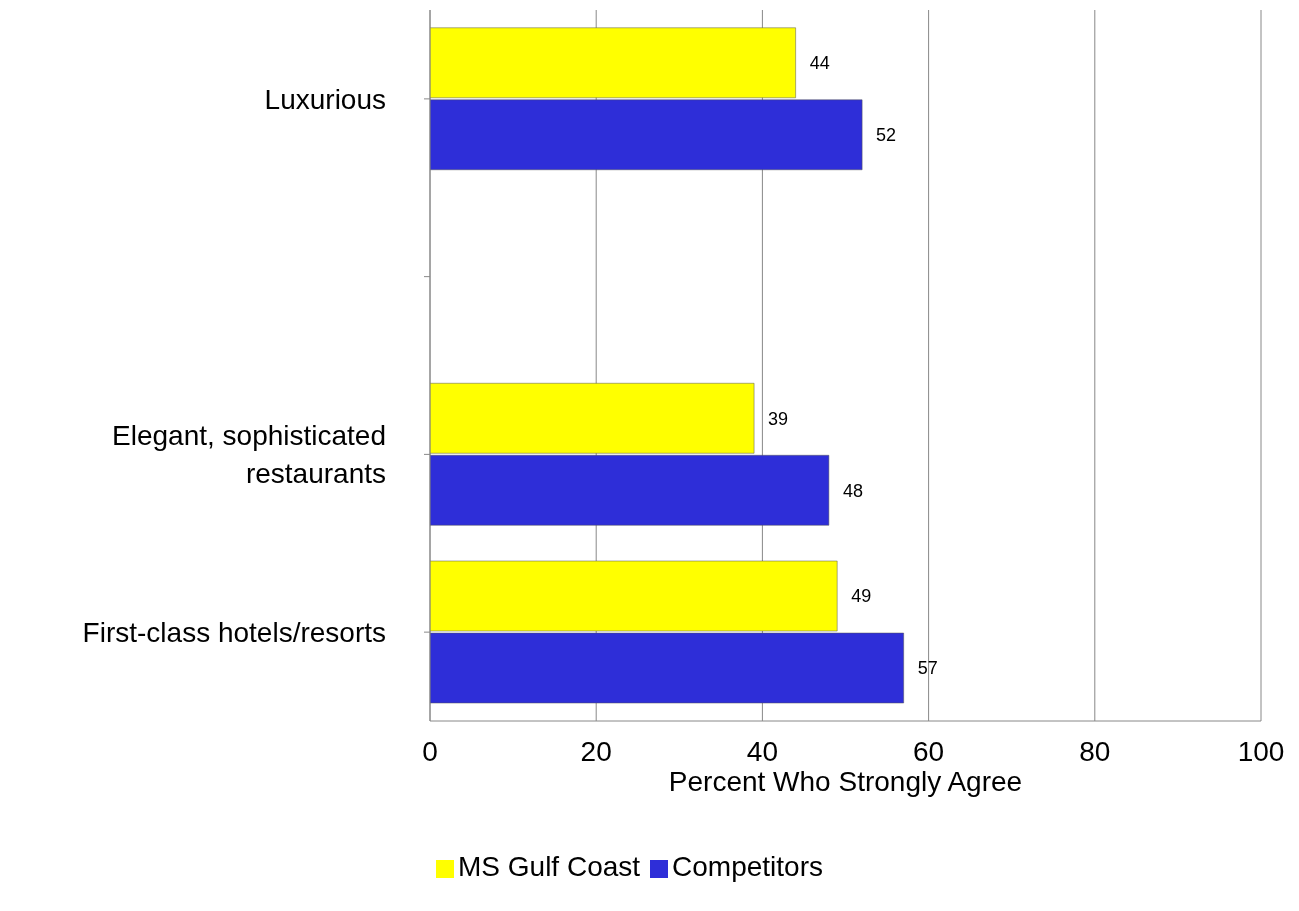  Describe the element at coordinates (1095, 751) in the screenshot. I see `x-tick-label: 80` at that location.